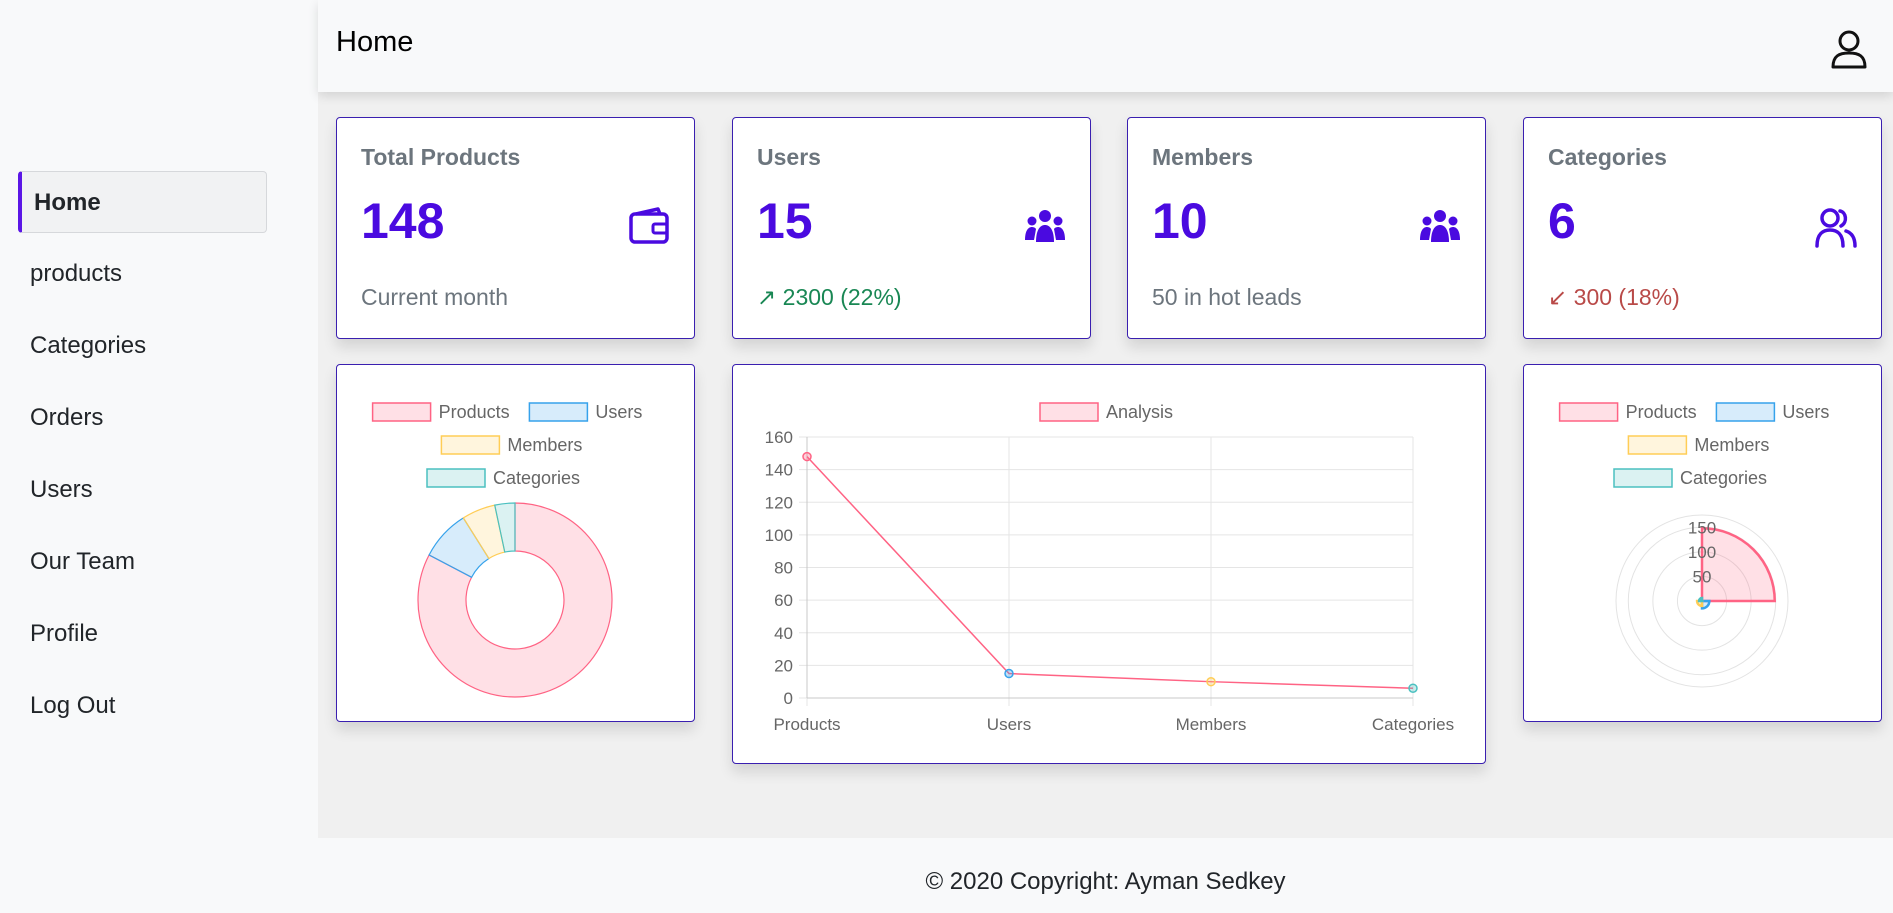  I want to click on y-tick-label: 160, so click(779, 437).